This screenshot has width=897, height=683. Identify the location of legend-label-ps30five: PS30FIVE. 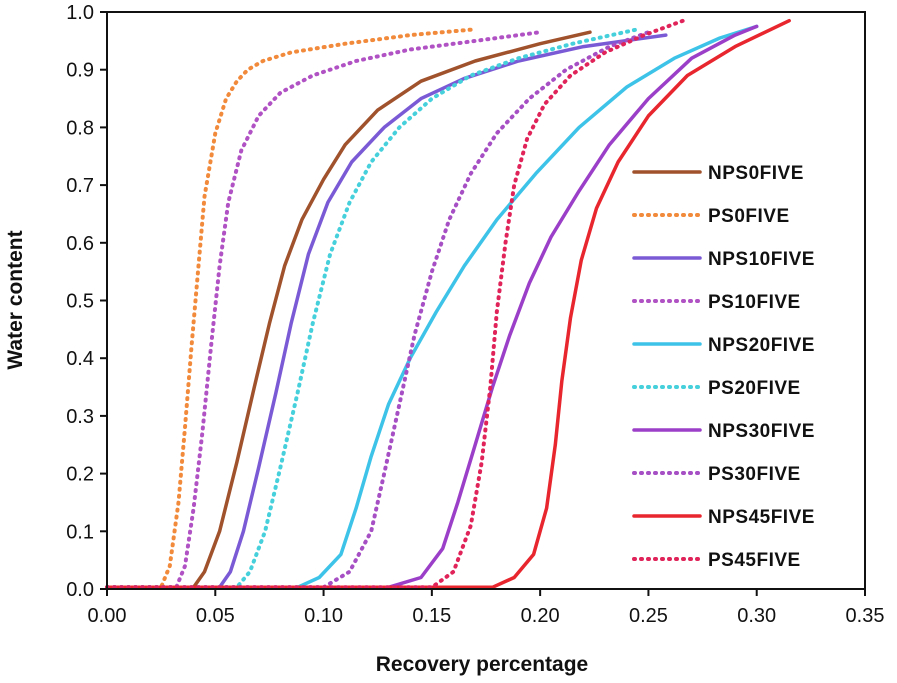
(754, 474).